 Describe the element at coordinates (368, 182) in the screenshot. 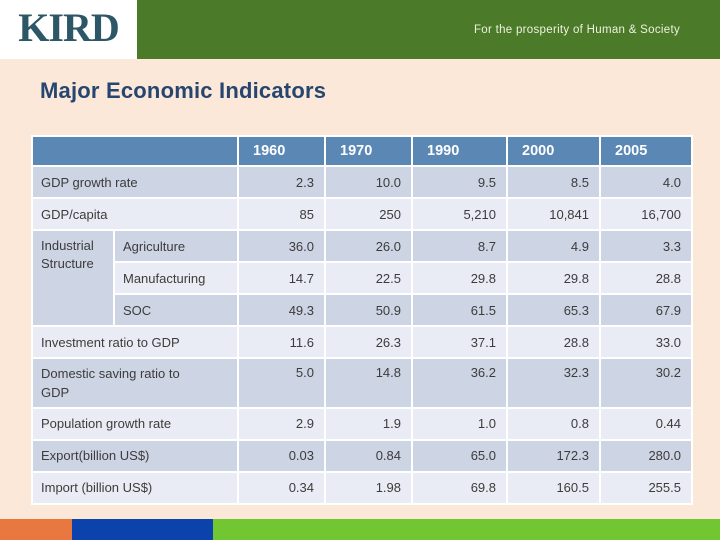

I see `cell-value: 10.0` at that location.